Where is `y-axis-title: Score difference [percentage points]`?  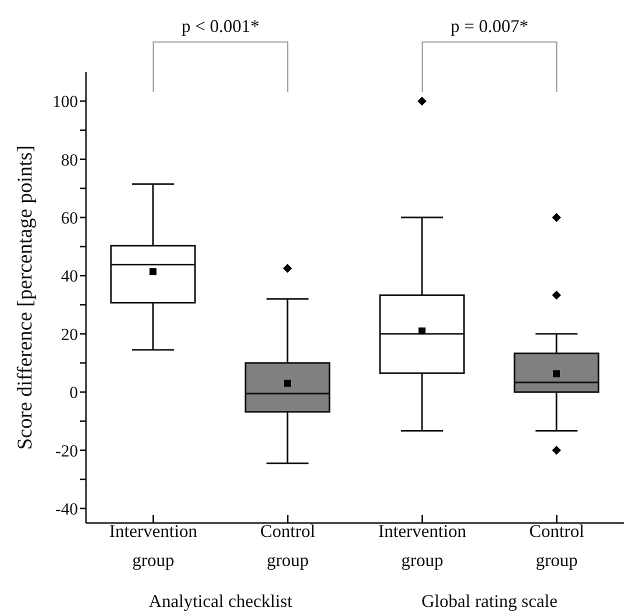
y-axis-title: Score difference [percentage points] is located at coordinates (24, 297).